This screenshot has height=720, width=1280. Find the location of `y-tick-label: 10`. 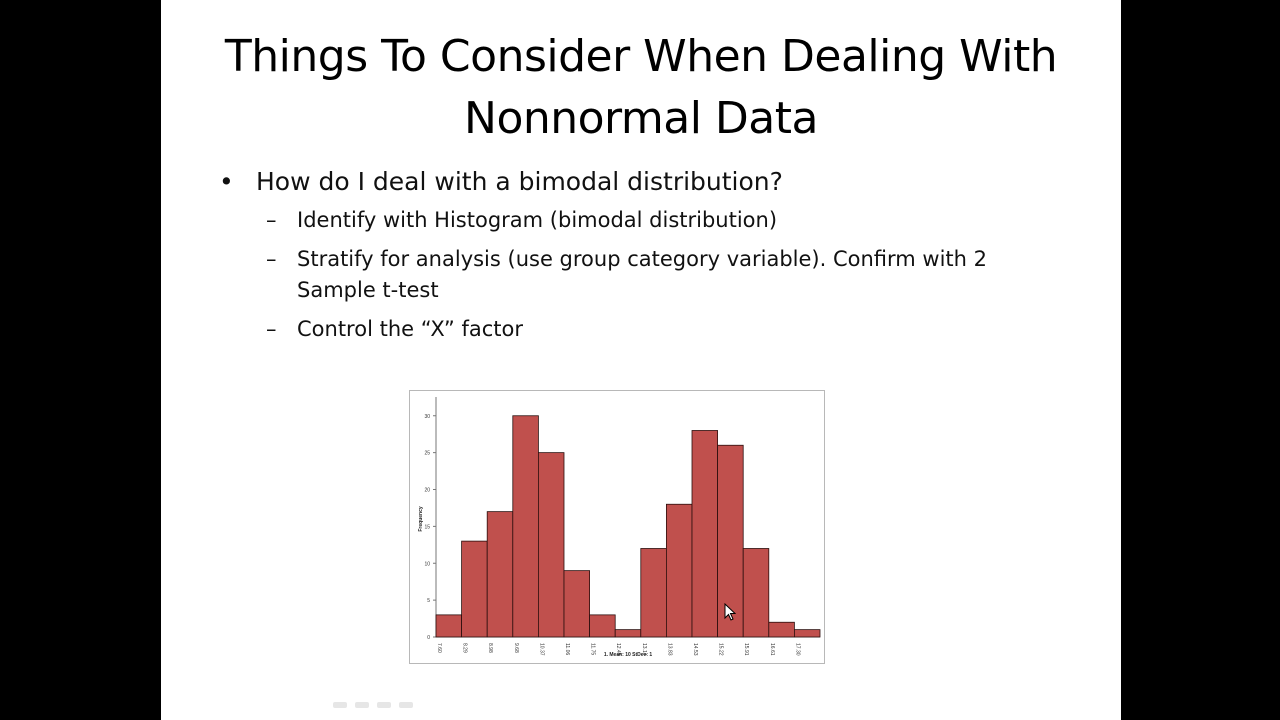

y-tick-label: 10 is located at coordinates (427, 564).